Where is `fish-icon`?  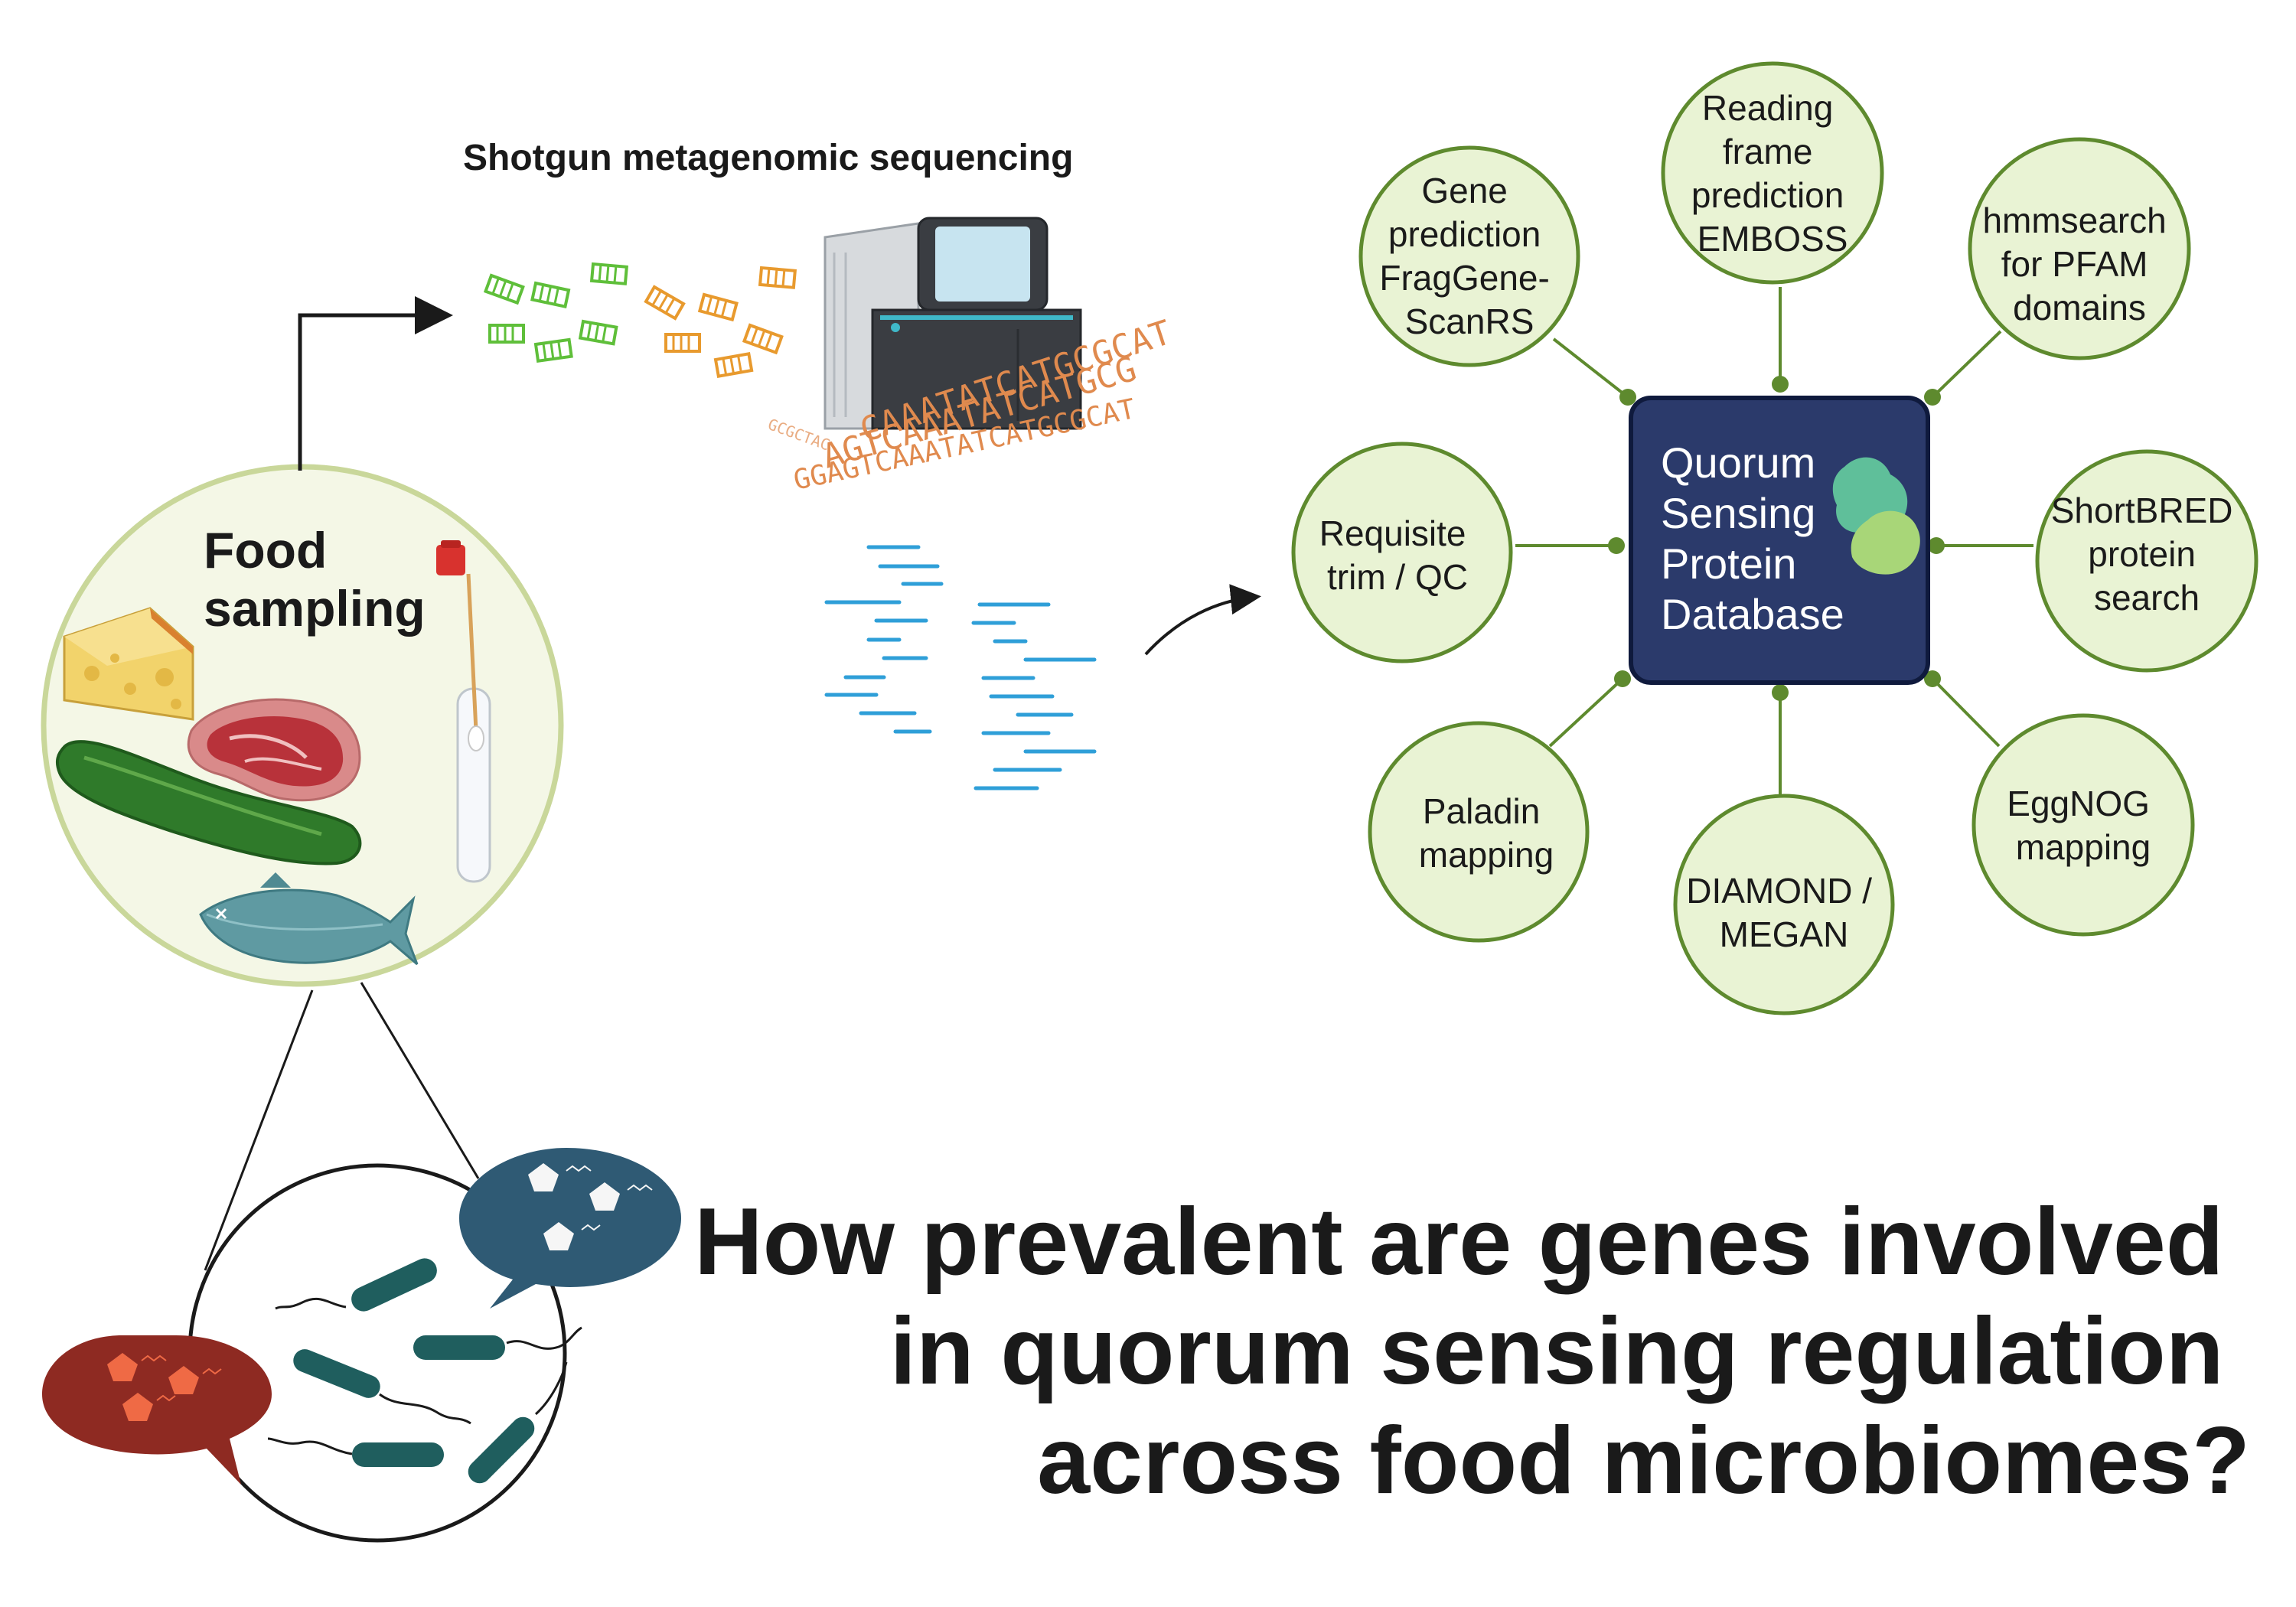 fish-icon is located at coordinates (309, 919).